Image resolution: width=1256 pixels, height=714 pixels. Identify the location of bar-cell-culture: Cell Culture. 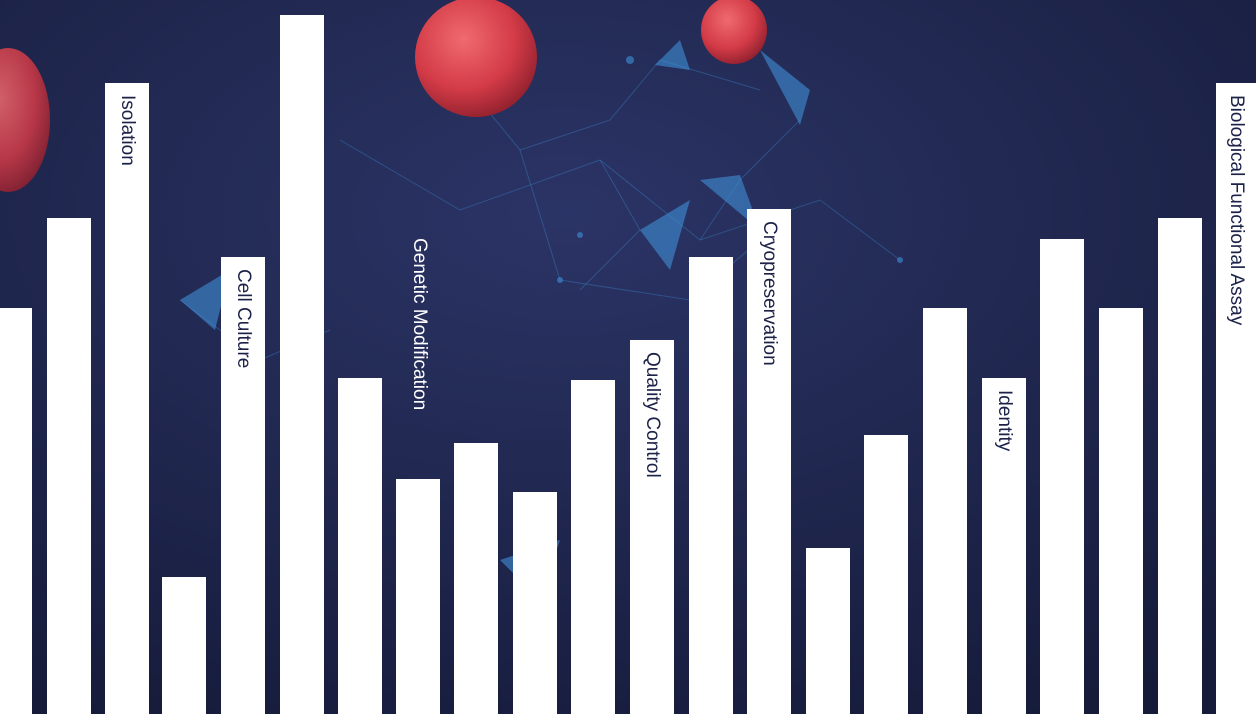
(243, 485).